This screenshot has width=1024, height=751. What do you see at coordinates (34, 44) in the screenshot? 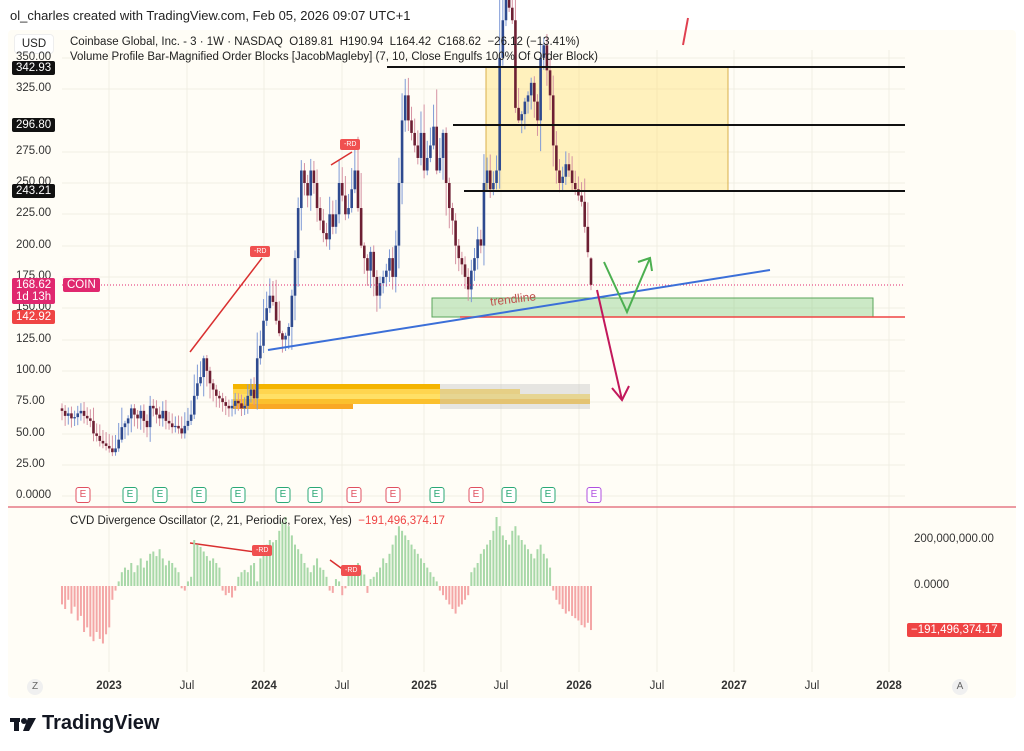
I see `currency-button: USD` at bounding box center [34, 44].